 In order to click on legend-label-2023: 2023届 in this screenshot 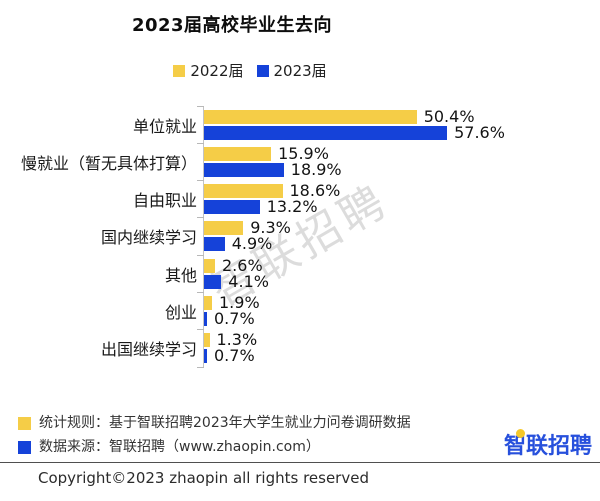, I will do `click(300, 71)`.